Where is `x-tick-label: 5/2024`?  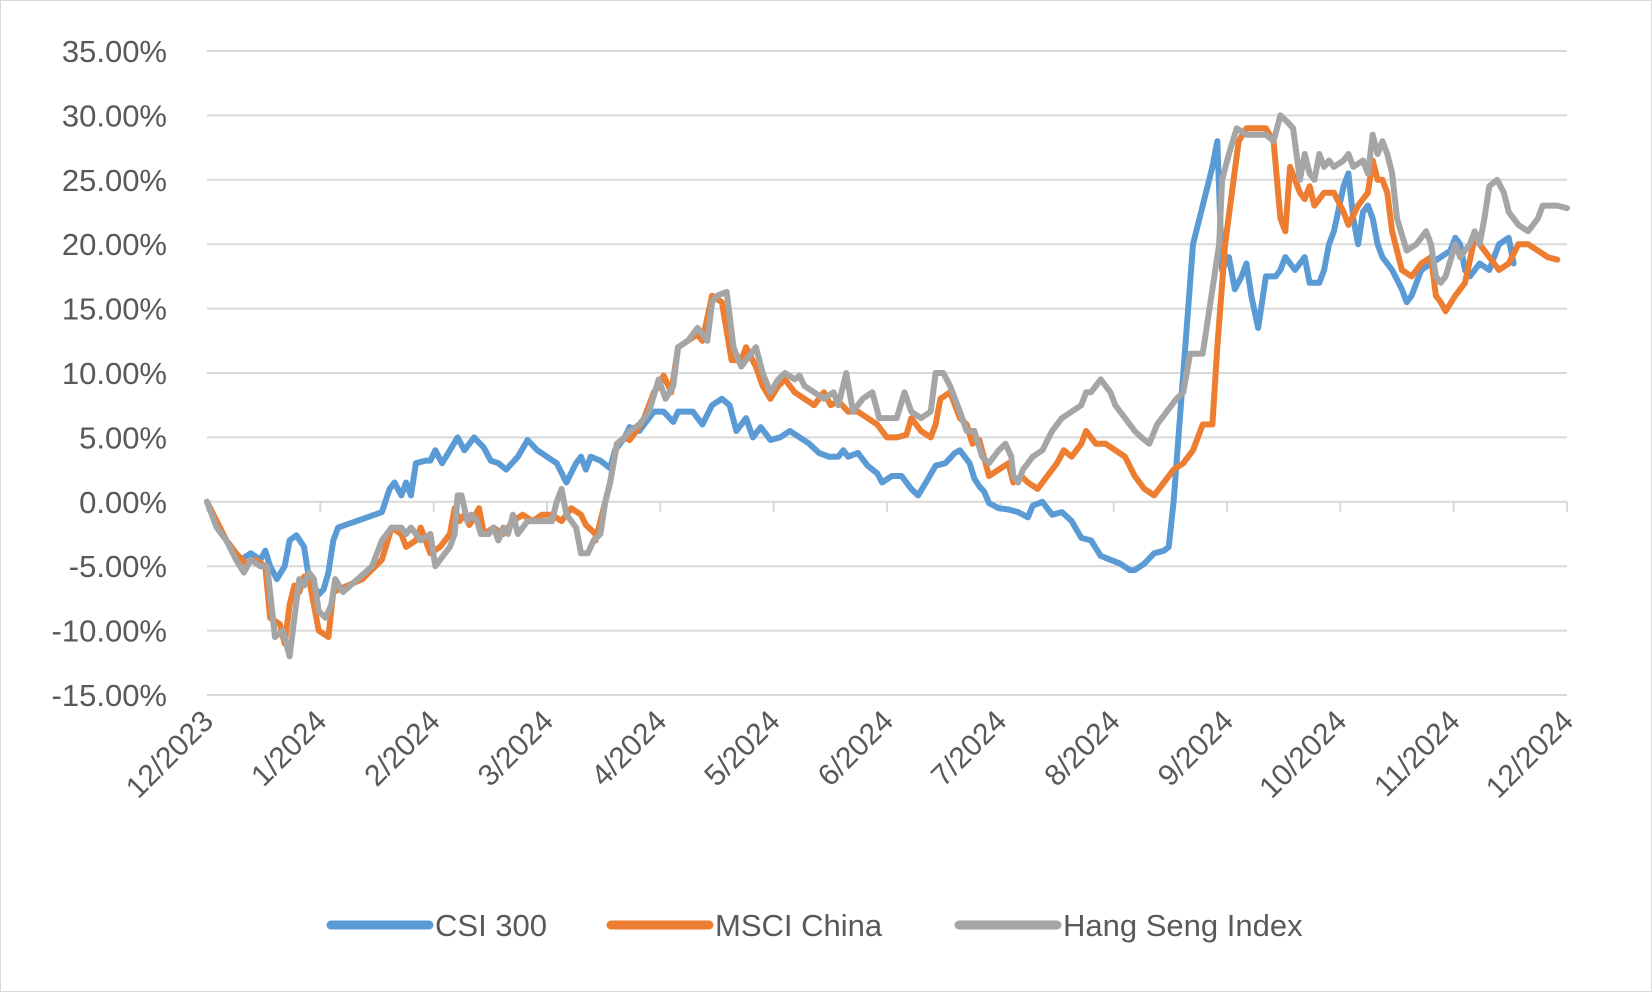 x-tick-label: 5/2024 is located at coordinates (742, 749).